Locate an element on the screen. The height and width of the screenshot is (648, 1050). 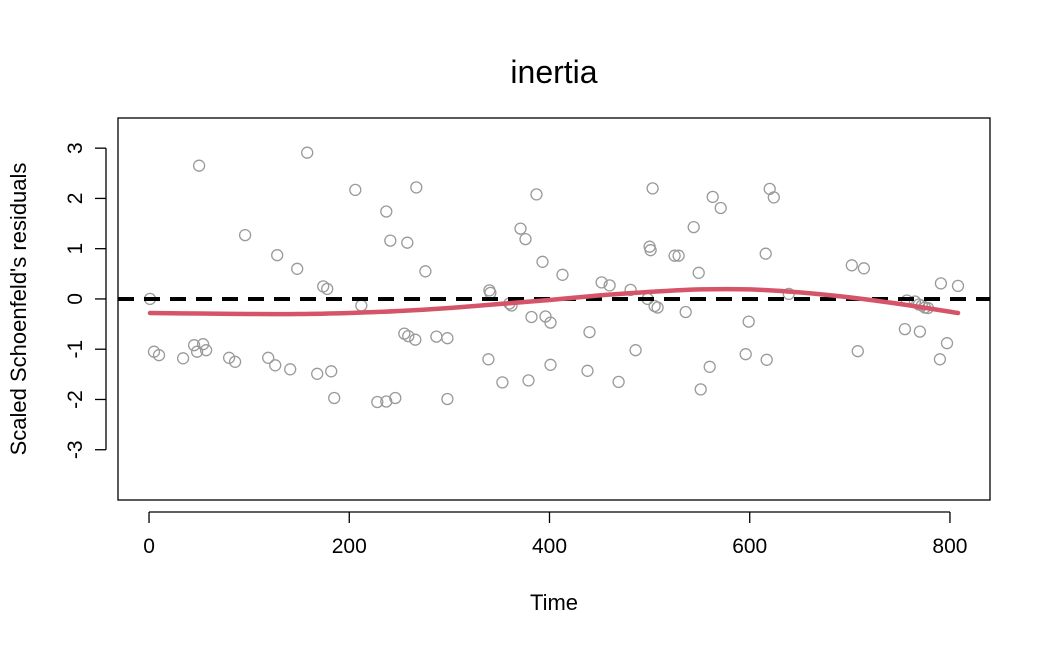
y-tick-label: -1 is located at coordinates (75, 349).